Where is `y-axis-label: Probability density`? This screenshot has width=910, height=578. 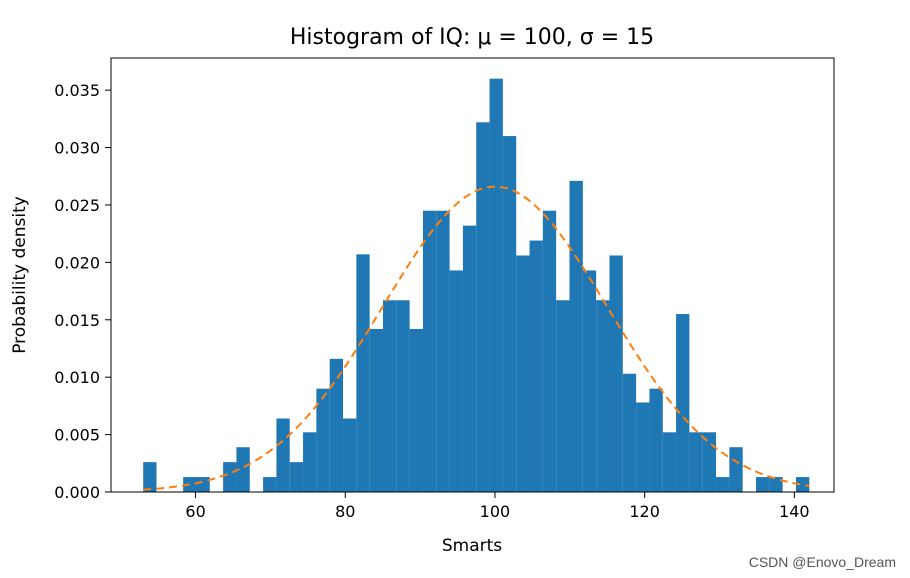
y-axis-label: Probability density is located at coordinates (20, 275).